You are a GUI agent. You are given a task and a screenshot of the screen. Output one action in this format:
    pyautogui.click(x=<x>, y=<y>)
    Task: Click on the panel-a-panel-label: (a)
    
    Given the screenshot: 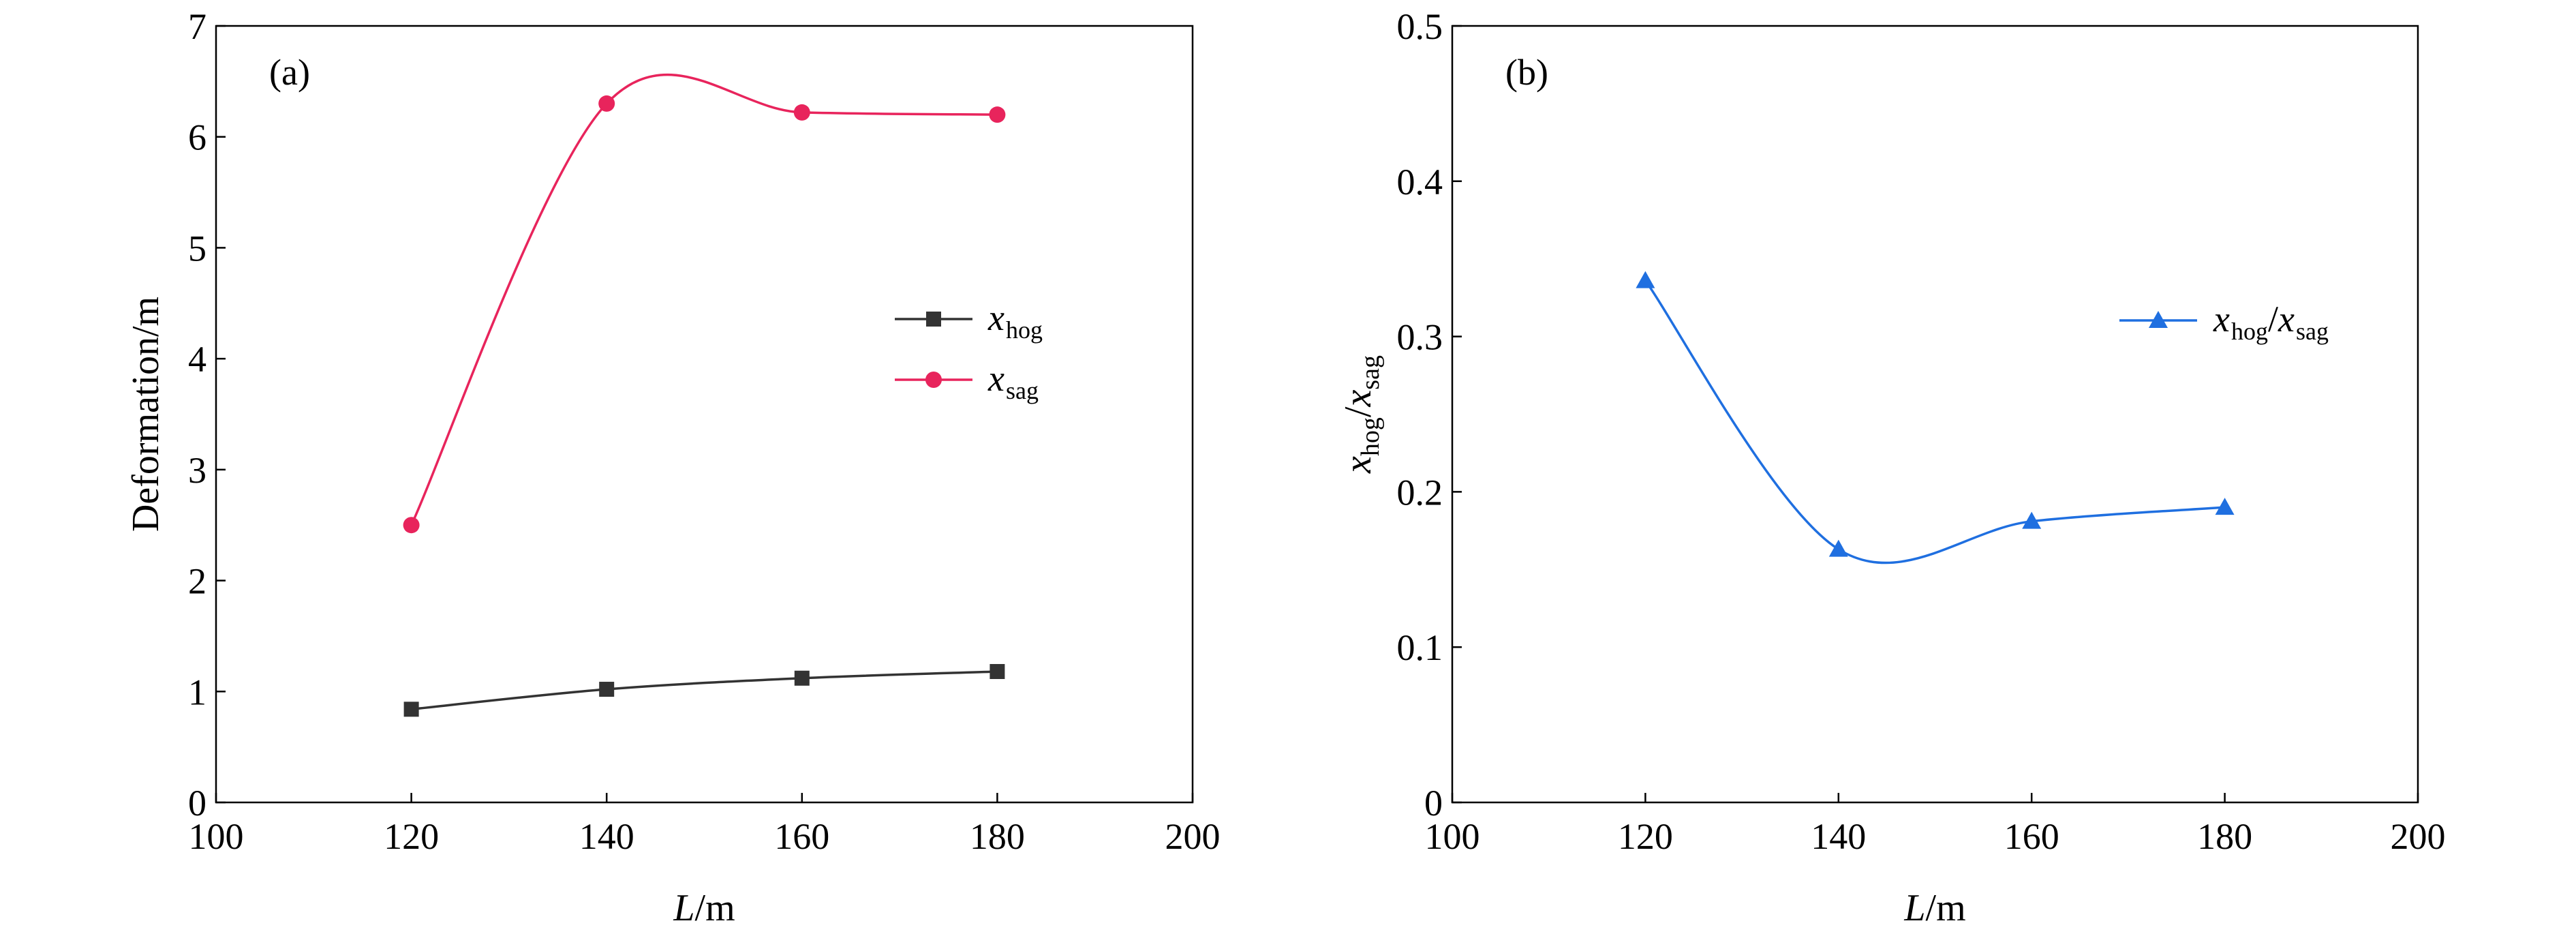 What is the action you would take?
    pyautogui.click(x=289, y=72)
    